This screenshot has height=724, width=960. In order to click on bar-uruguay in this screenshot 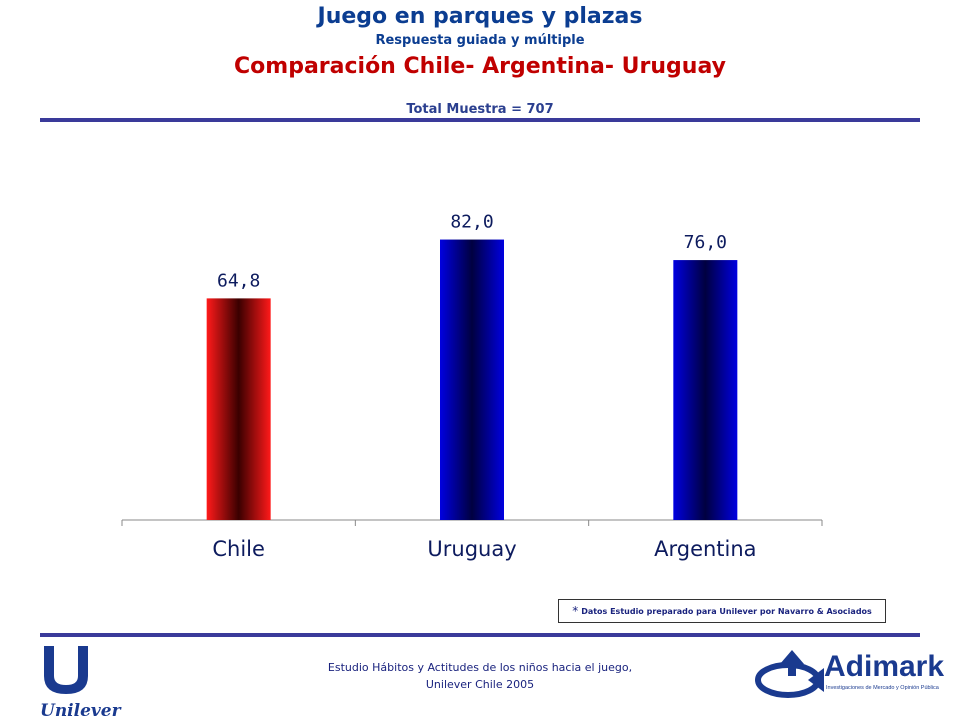, I will do `click(472, 379)`.